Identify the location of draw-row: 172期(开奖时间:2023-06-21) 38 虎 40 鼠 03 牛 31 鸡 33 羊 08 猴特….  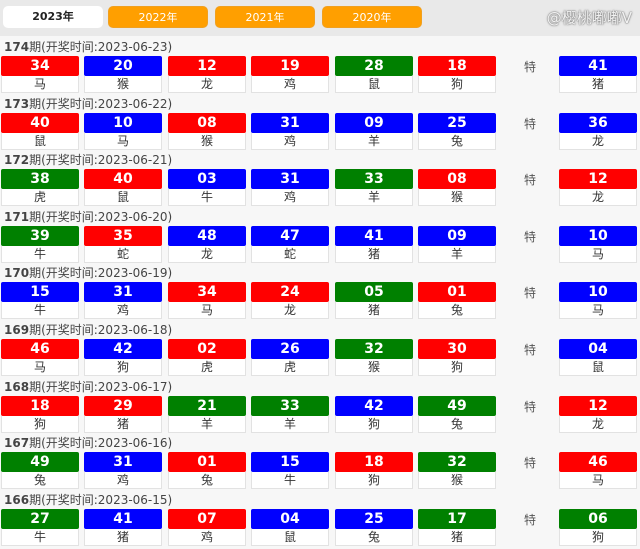
(320, 179).